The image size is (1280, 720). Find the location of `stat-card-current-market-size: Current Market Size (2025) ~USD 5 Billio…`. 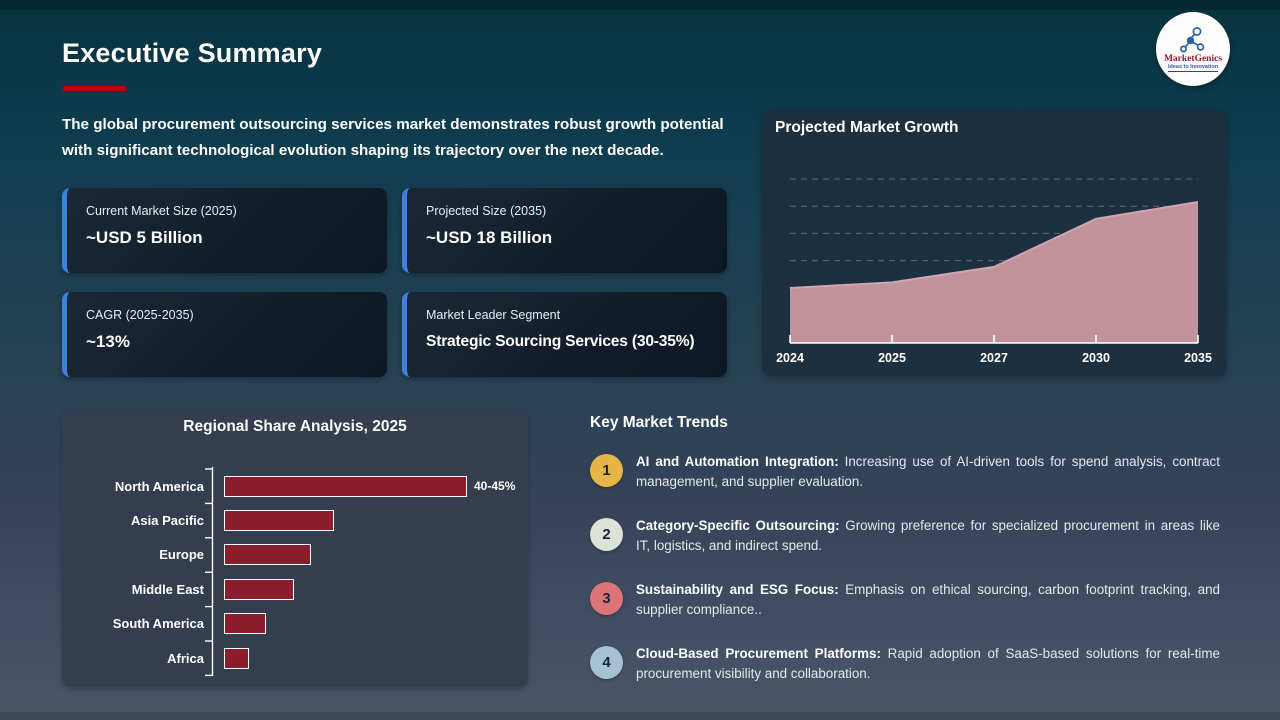

stat-card-current-market-size: Current Market Size (2025) ~USD 5 Billio… is located at coordinates (224, 230).